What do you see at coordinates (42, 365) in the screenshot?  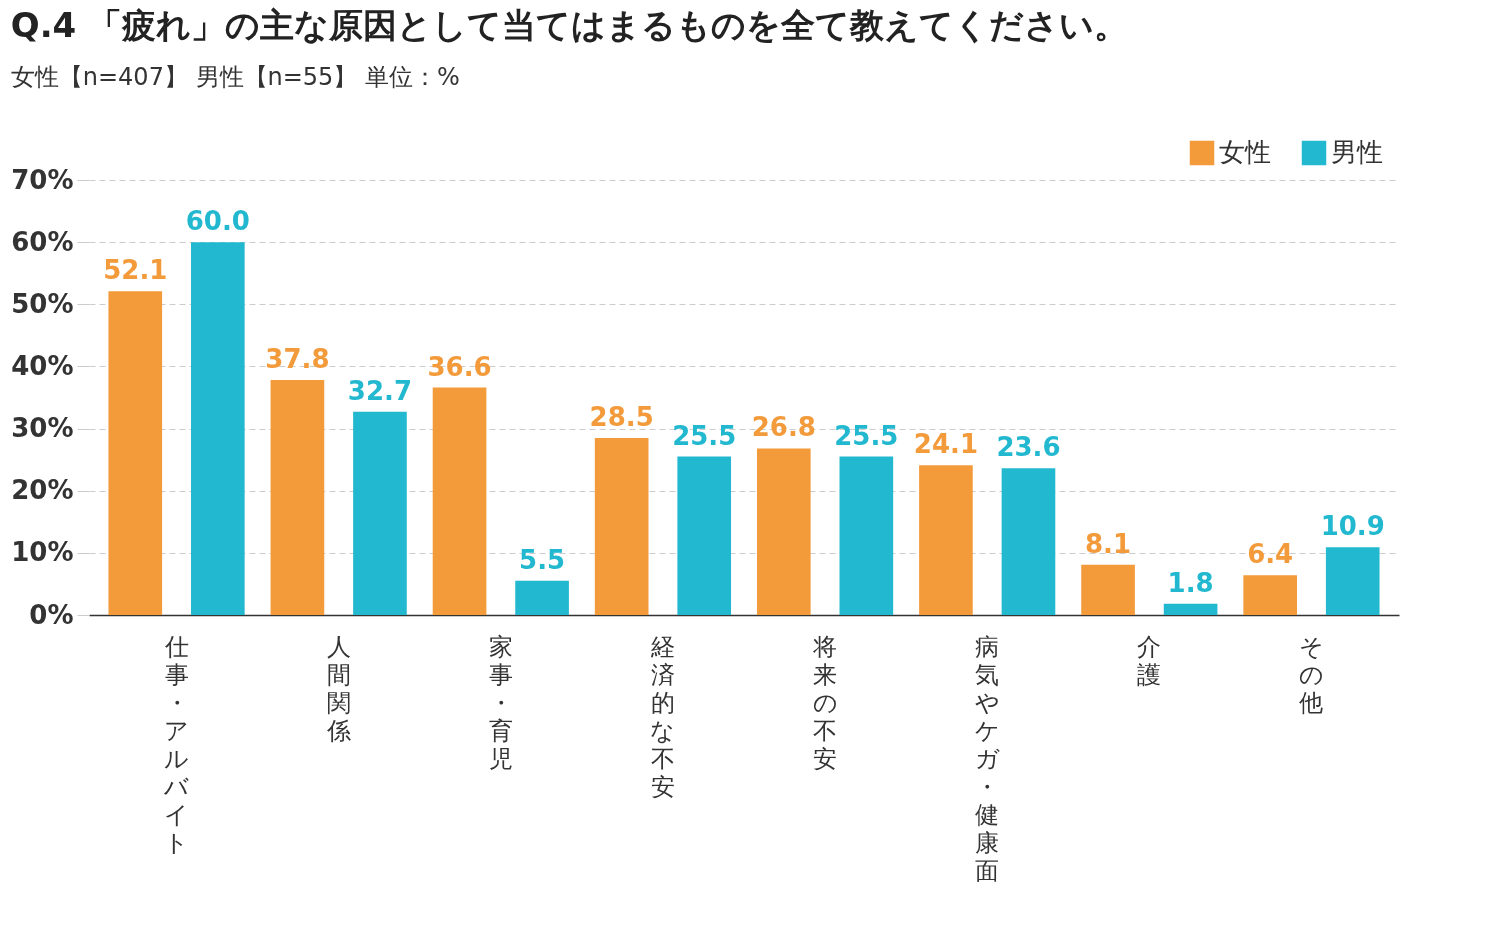 I see `y-tick-label: 40%` at bounding box center [42, 365].